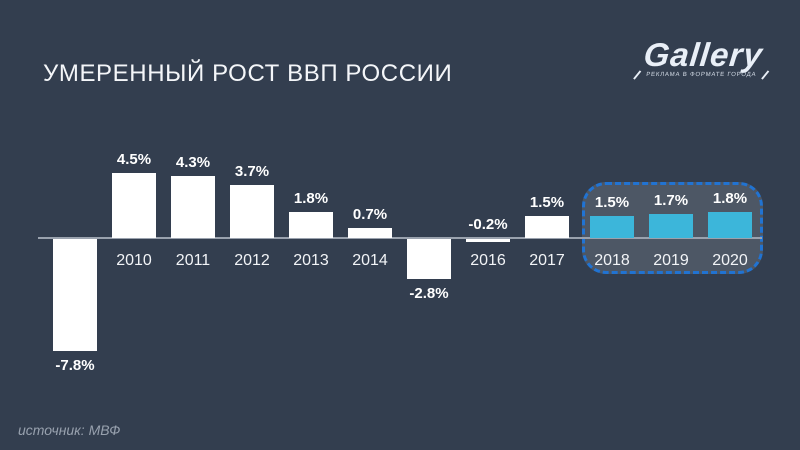  I want to click on source-note: источник: МВФ, so click(69, 430).